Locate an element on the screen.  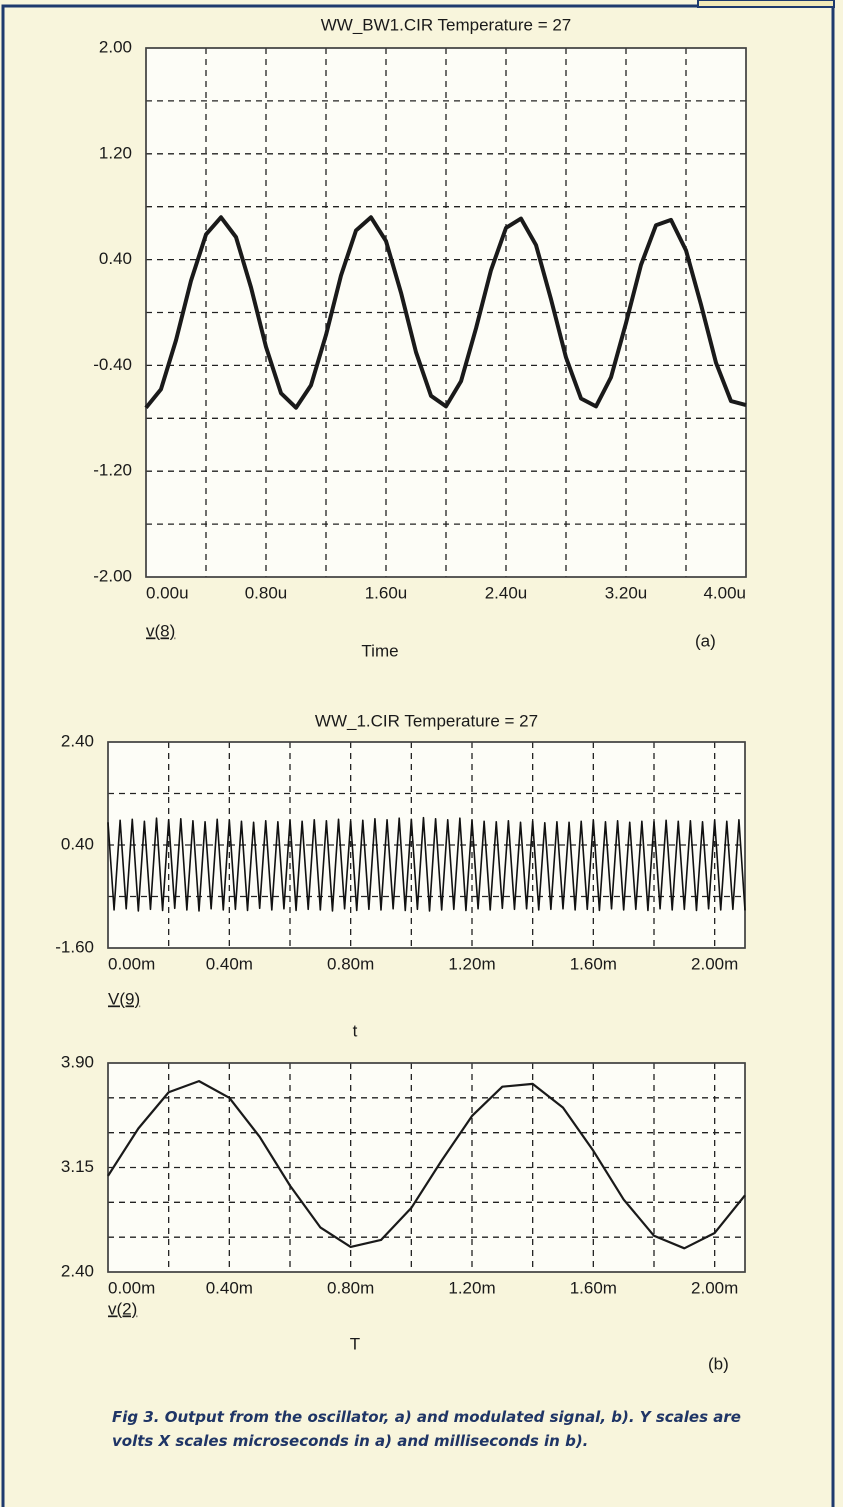
panel-label: (b) is located at coordinates (718, 1363).